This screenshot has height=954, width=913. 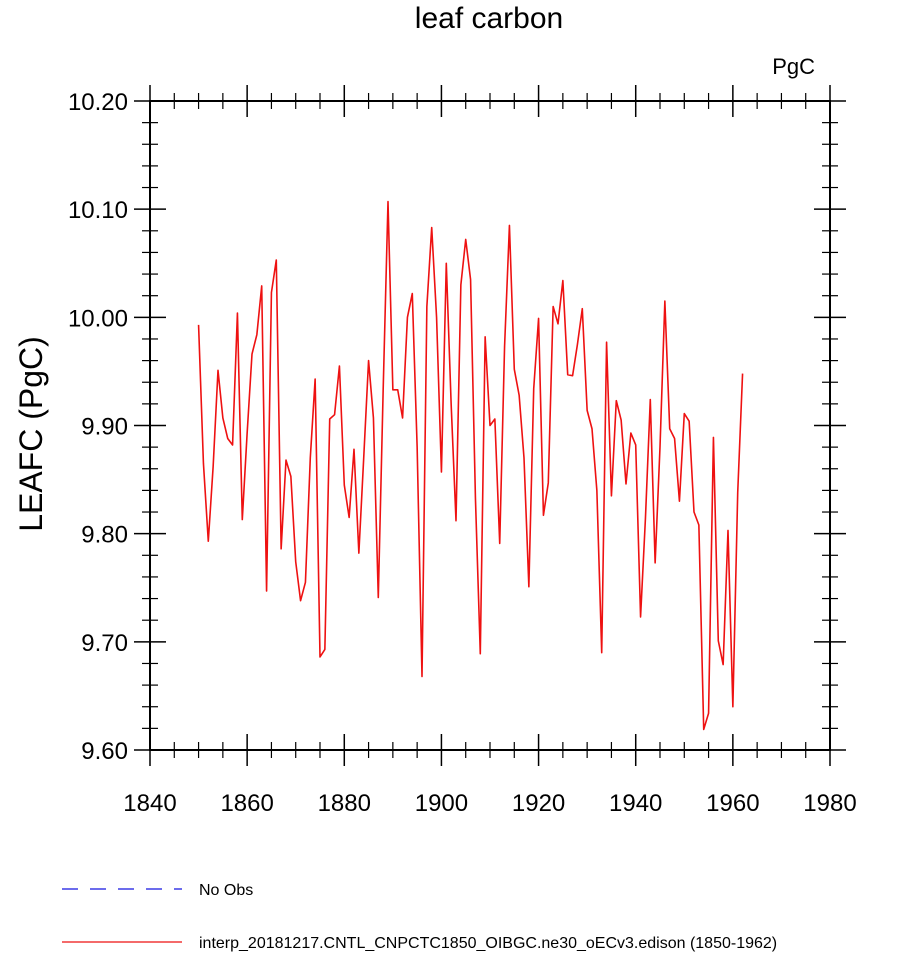 I want to click on x-tick-label: 1920, so click(x=538, y=803).